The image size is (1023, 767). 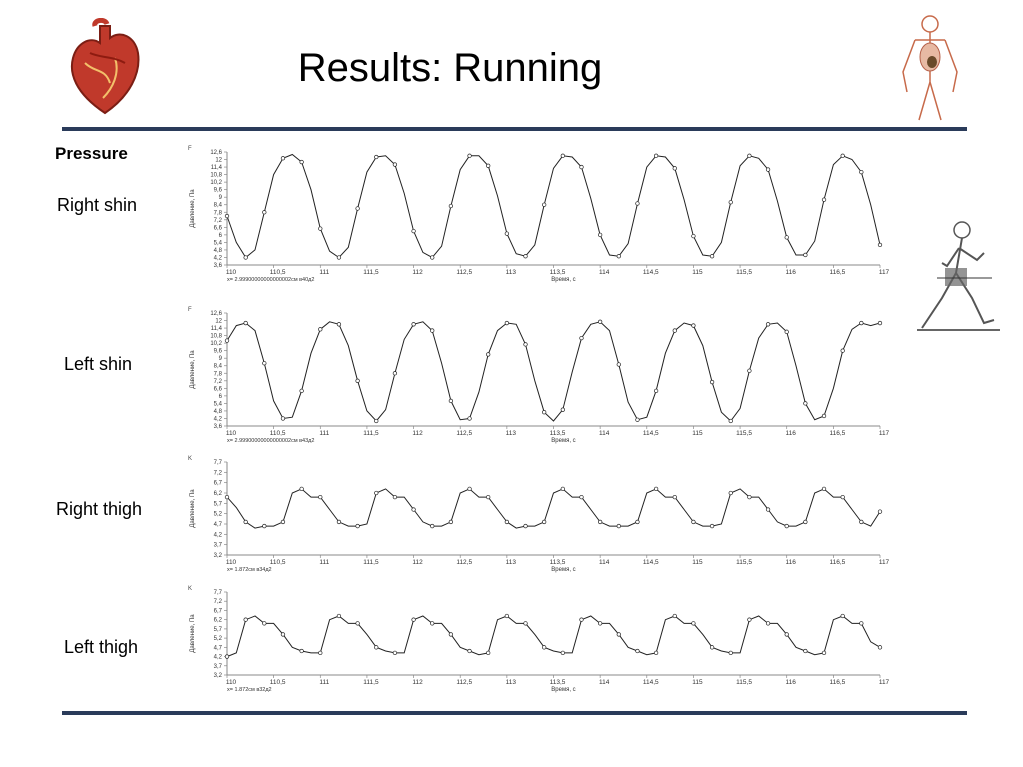 I want to click on pressure-label: Pressure, so click(x=91, y=153).